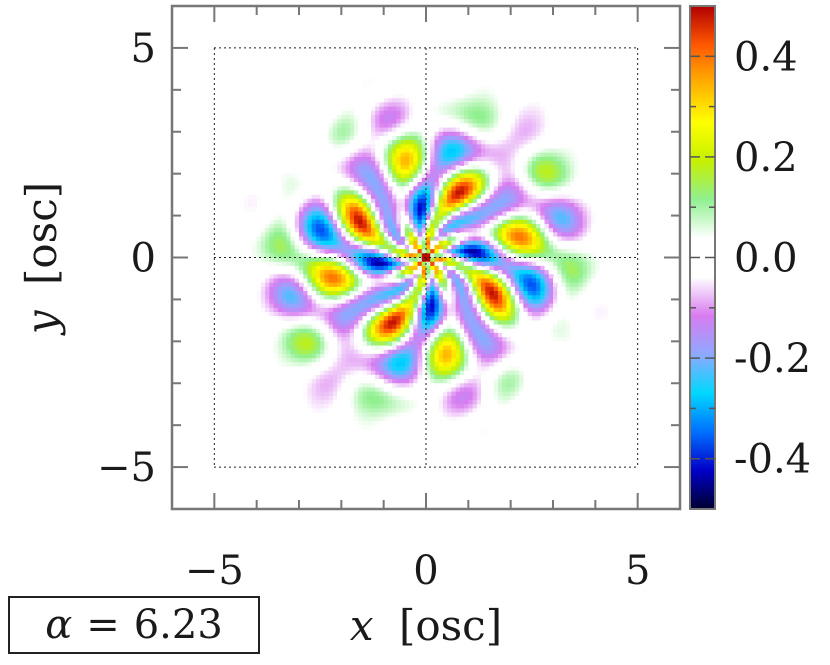 Image resolution: width=830 pixels, height=665 pixels. I want to click on colorbar-tick-label: 0.0, so click(766, 259).